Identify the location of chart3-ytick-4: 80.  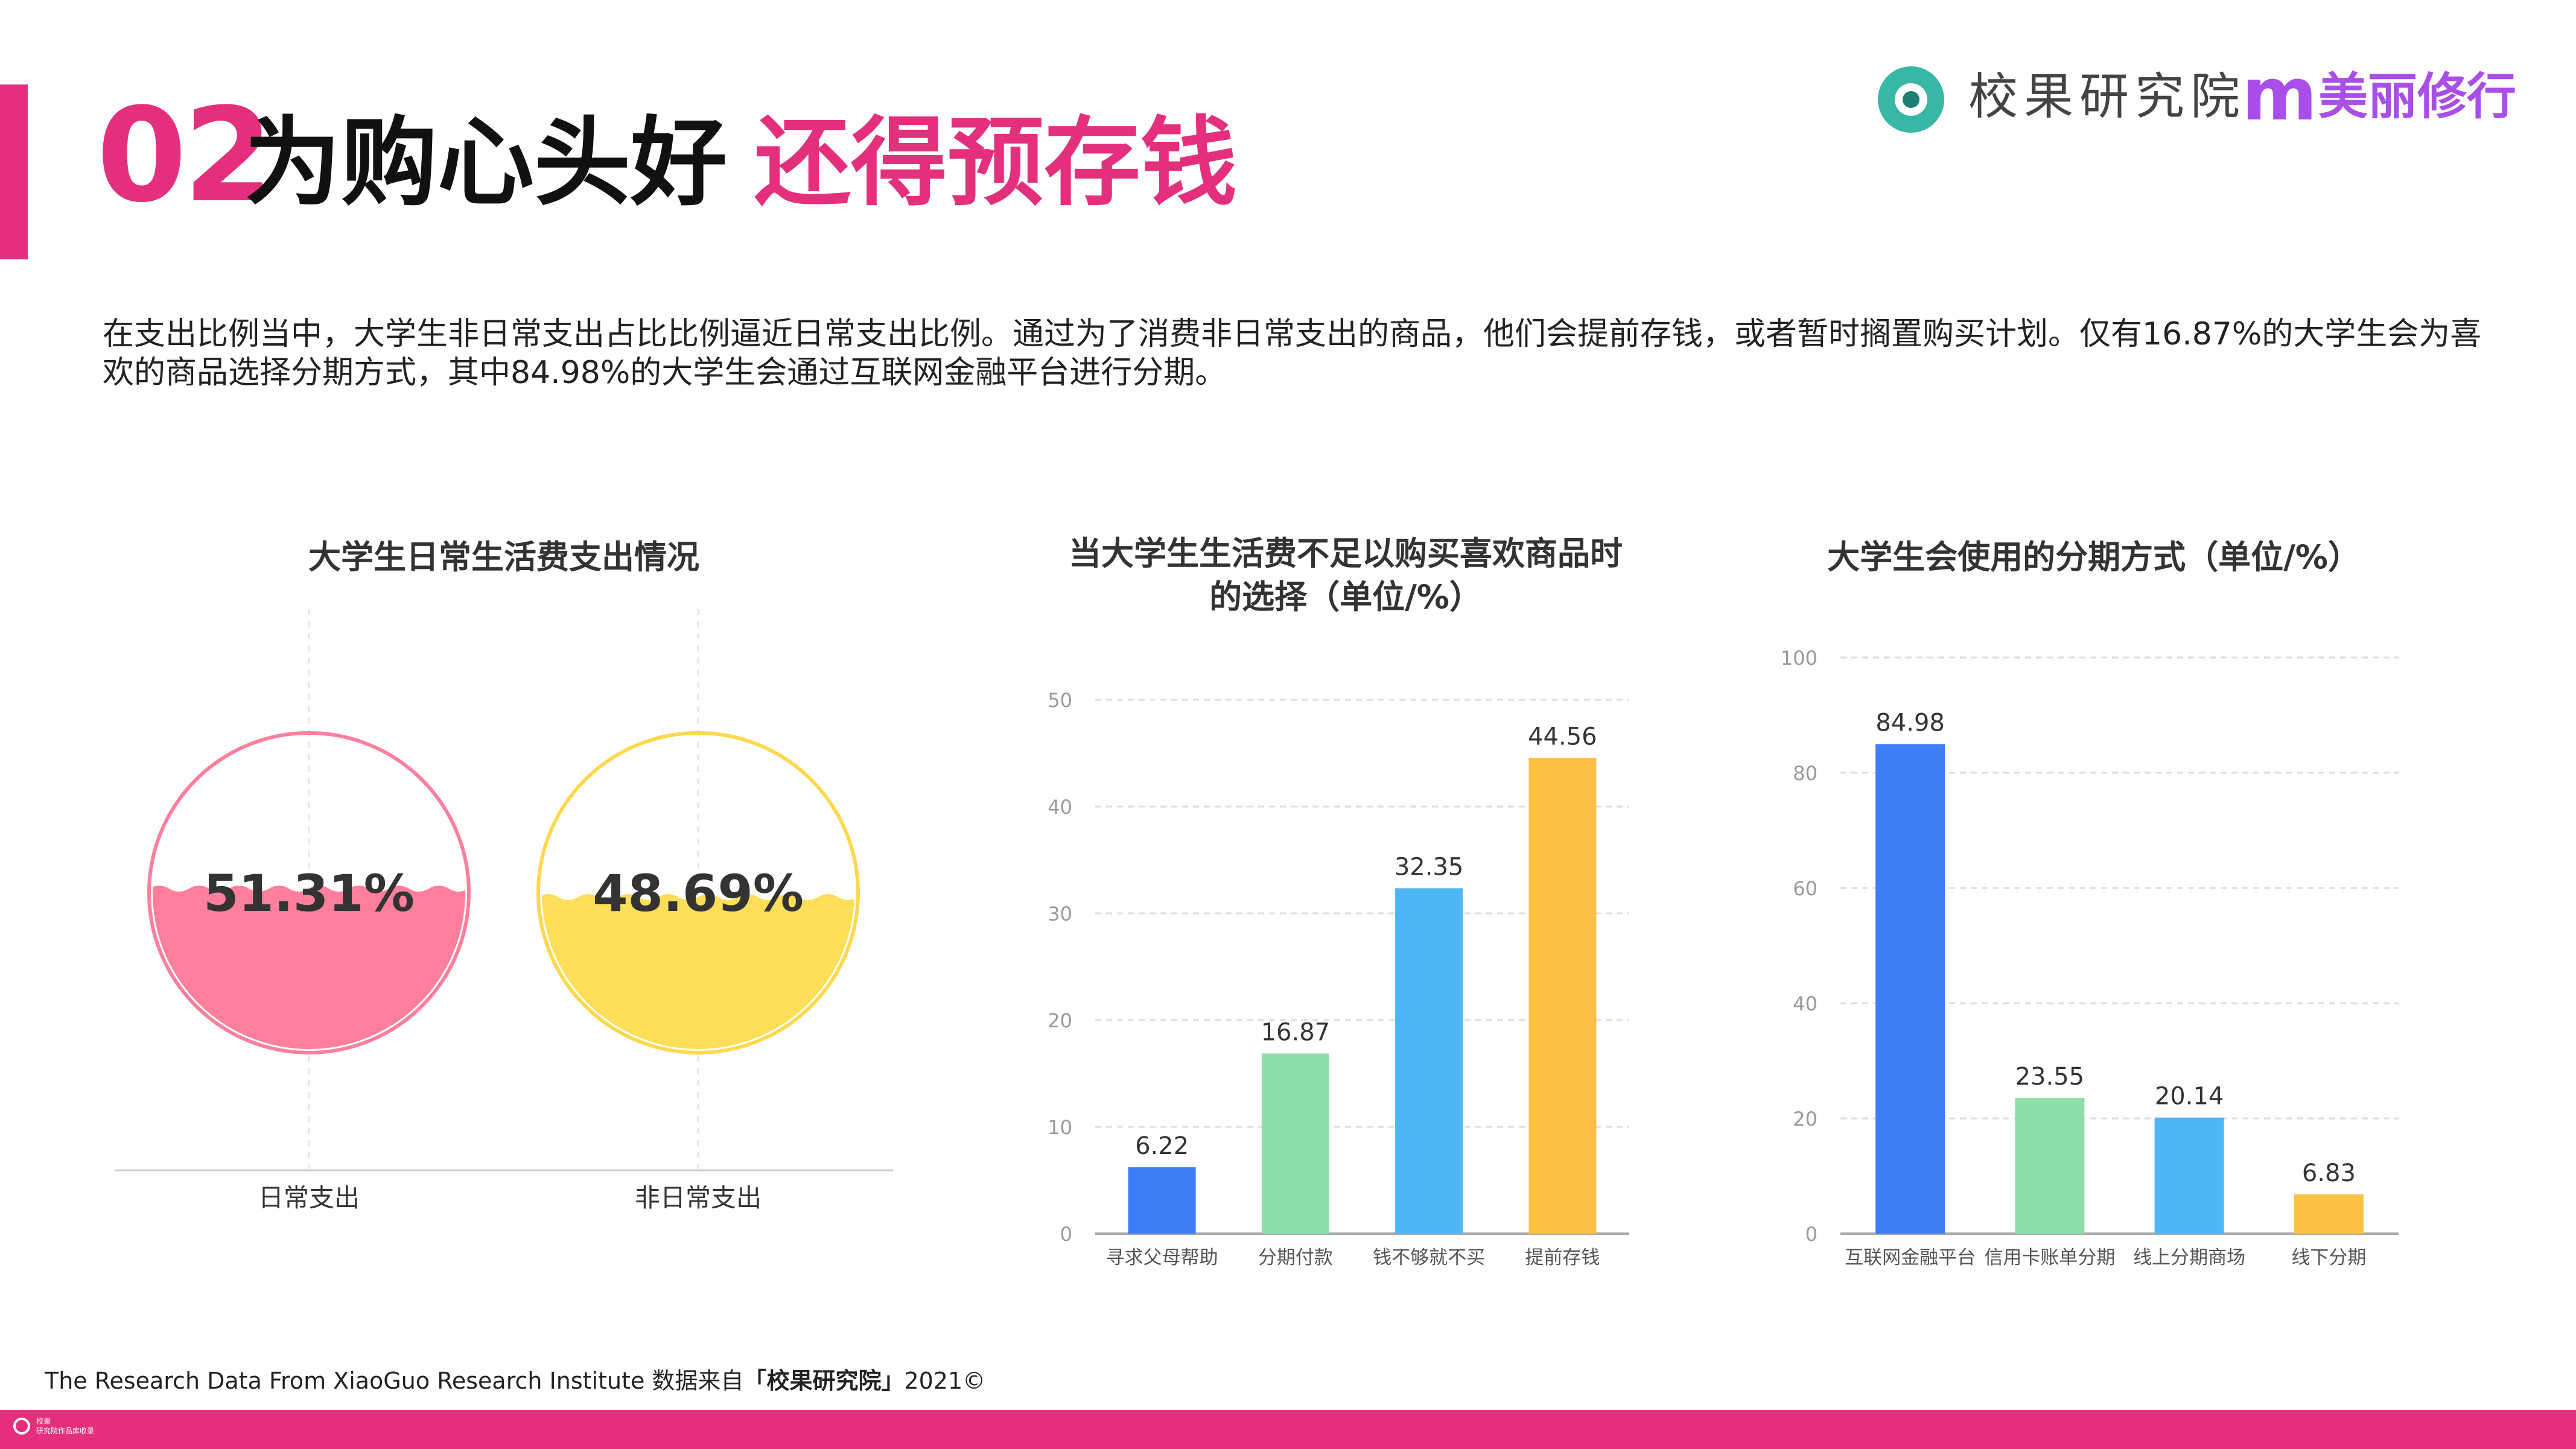
(1806, 773).